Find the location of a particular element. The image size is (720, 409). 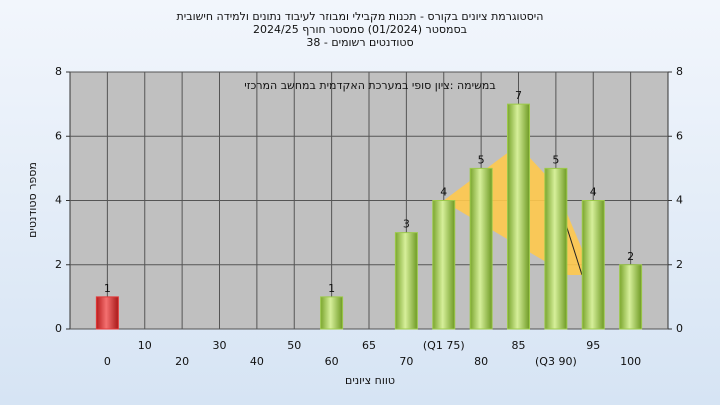

x-tick-label: 95 is located at coordinates (593, 345).